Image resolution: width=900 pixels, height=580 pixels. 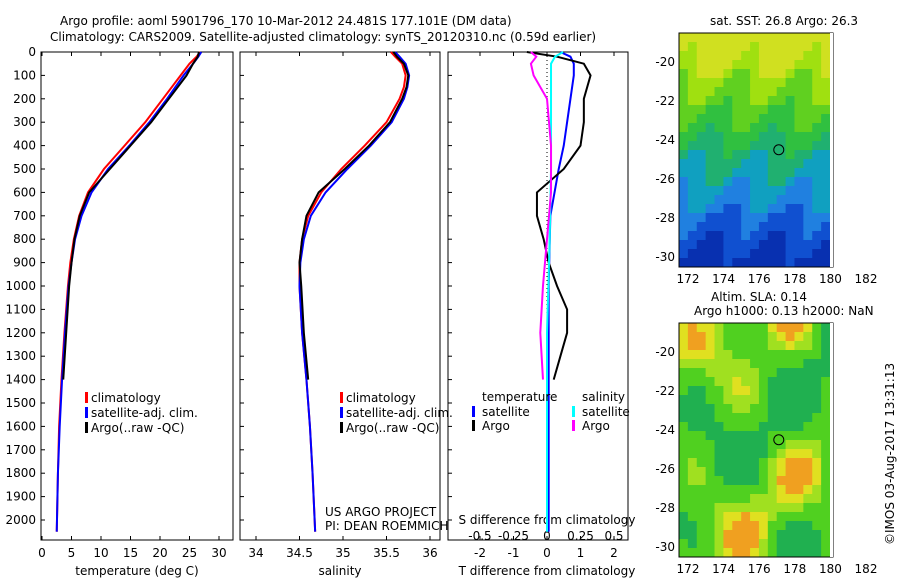 I want to click on y-tick-label: 1000, so click(x=20, y=286).